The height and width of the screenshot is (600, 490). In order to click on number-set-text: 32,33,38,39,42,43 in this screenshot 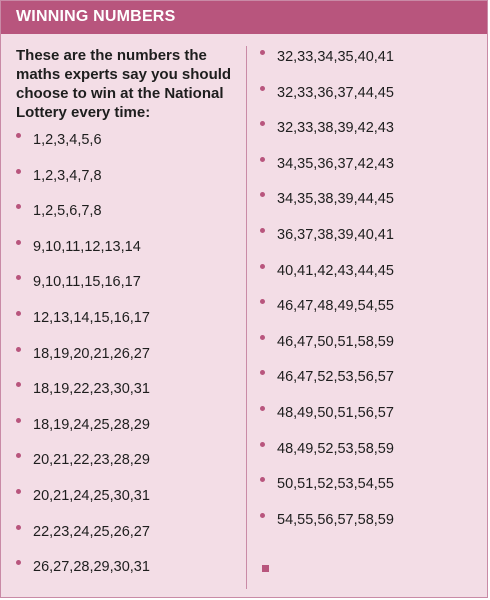, I will do `click(335, 128)`.